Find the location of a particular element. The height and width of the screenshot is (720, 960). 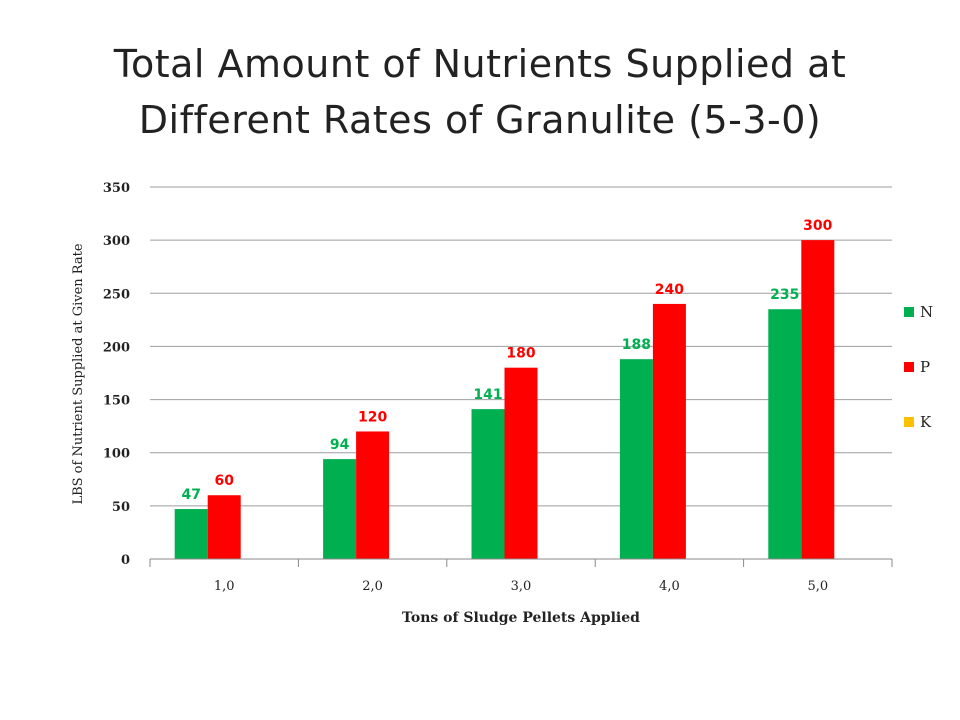

x-tick-label: 2,0 is located at coordinates (372, 586).